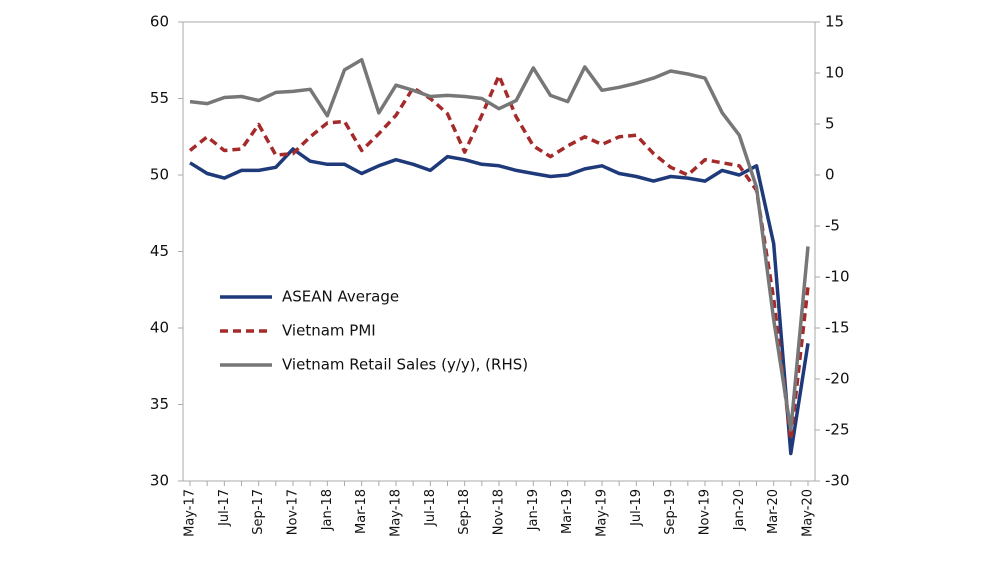  I want to click on x-tick-label: Sep-17, so click(258, 512).